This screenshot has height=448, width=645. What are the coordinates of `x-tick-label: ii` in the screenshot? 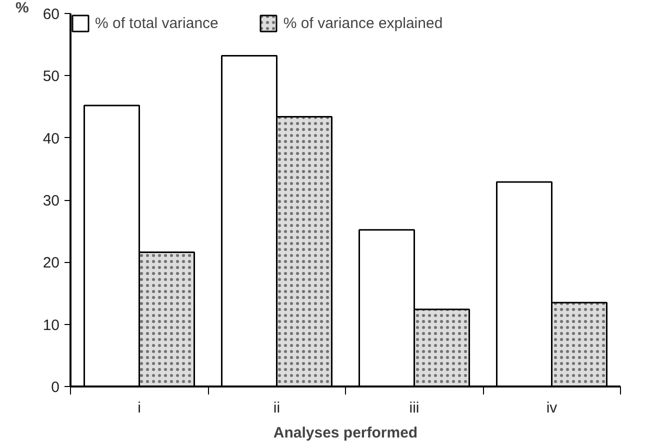 It's located at (276, 408).